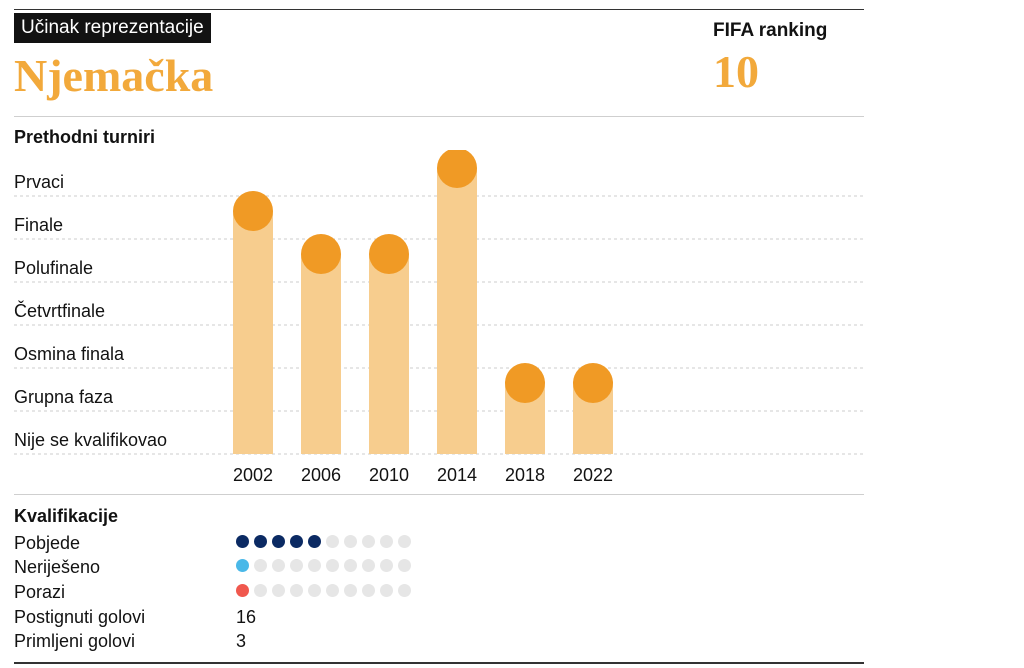  I want to click on fifa-ranking-value: 10, so click(736, 71).